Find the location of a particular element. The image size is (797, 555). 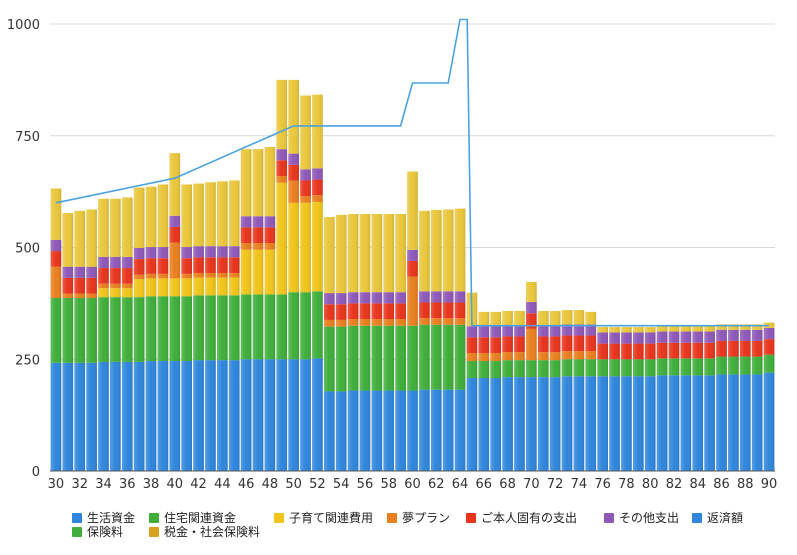

x-tick-label-82: 82 is located at coordinates (674, 484).